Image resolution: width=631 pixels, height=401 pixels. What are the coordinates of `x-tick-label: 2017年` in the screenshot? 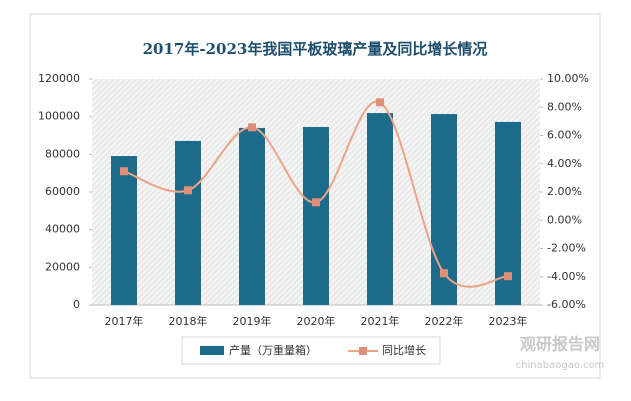 It's located at (124, 321).